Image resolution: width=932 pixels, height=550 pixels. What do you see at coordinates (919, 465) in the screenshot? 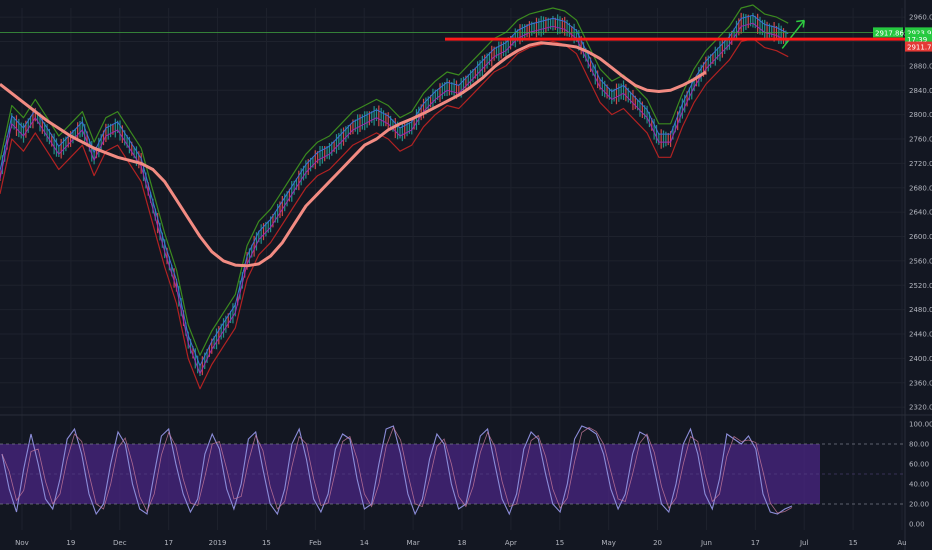
I see `stoch-tick-label: 60.00` at bounding box center [919, 465].